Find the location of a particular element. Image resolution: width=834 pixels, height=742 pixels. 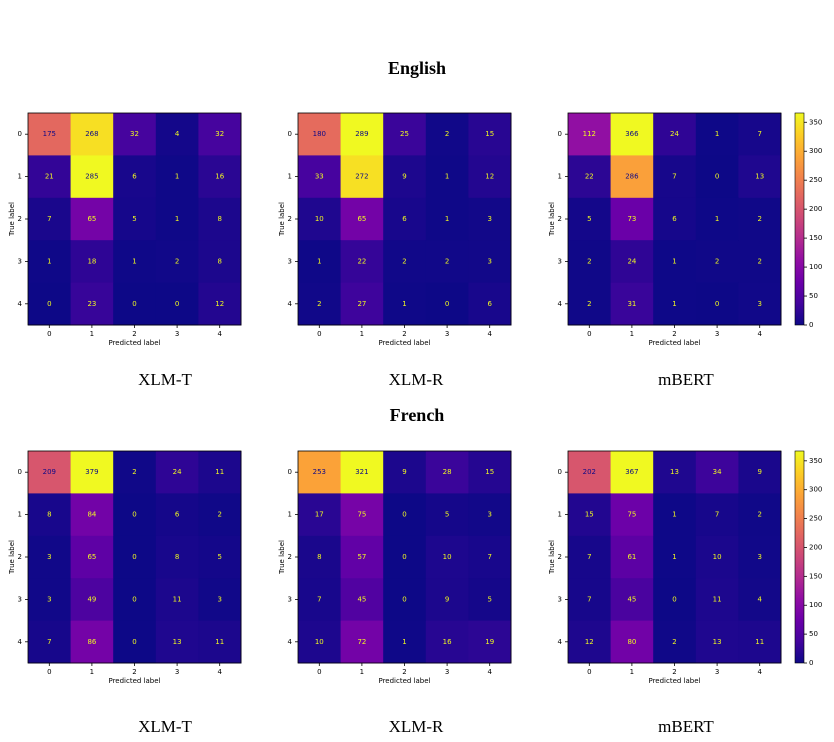

cell-label: 75 is located at coordinates (631, 515).